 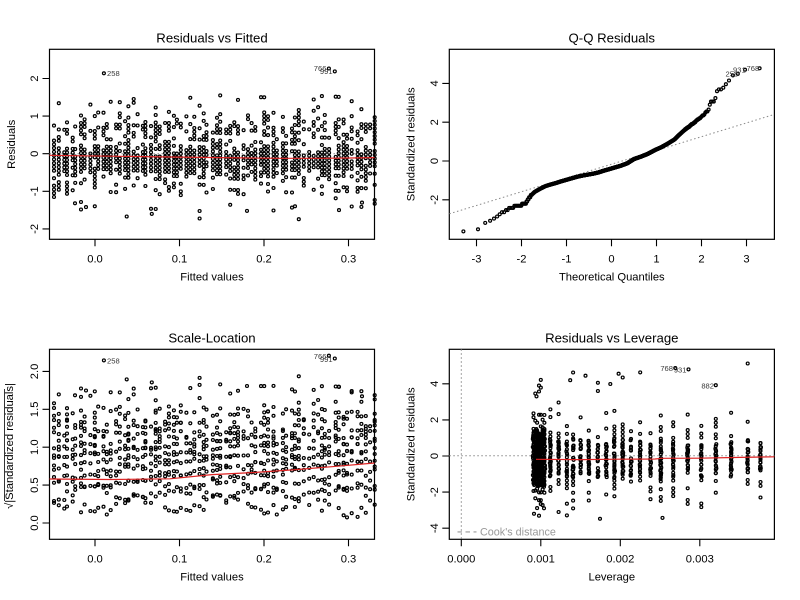 I want to click on svg-text: 0.000, so click(x=461, y=559).